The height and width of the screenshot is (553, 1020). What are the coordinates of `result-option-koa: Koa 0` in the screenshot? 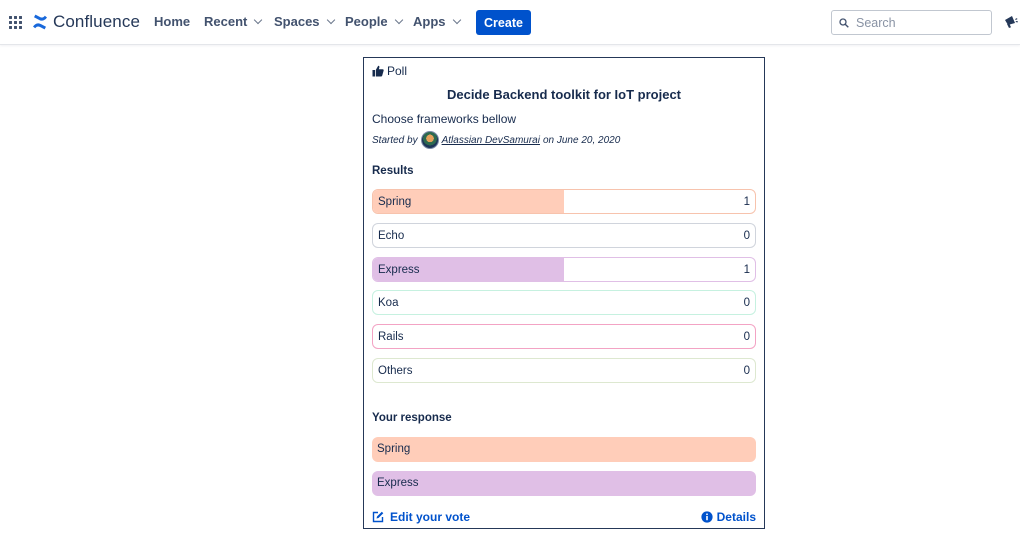 It's located at (564, 303).